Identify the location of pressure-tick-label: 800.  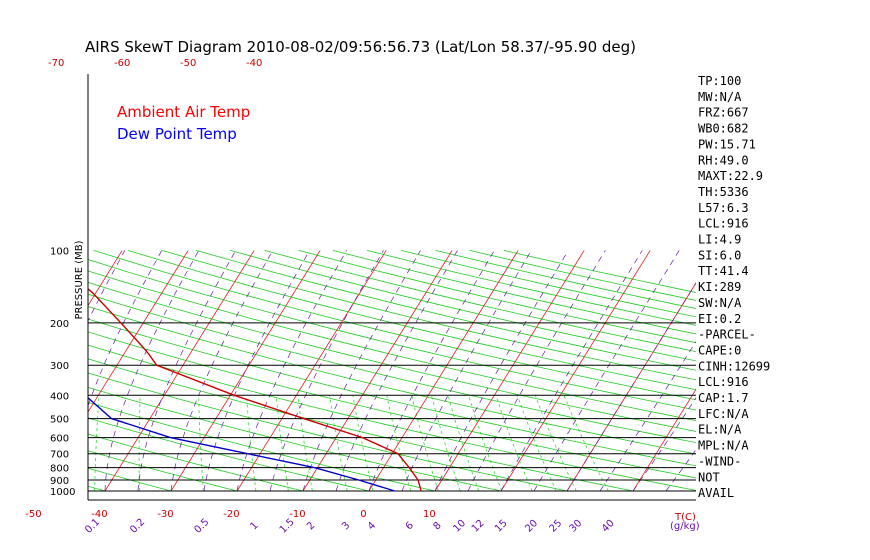
(59, 469).